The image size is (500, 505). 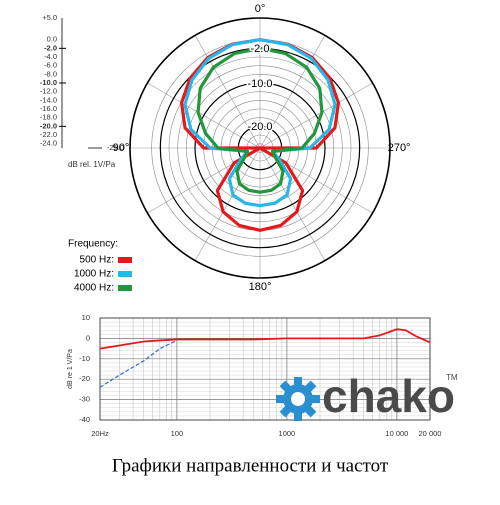 What do you see at coordinates (50, 47) in the screenshot?
I see `r-tick-label: -2.0` at bounding box center [50, 47].